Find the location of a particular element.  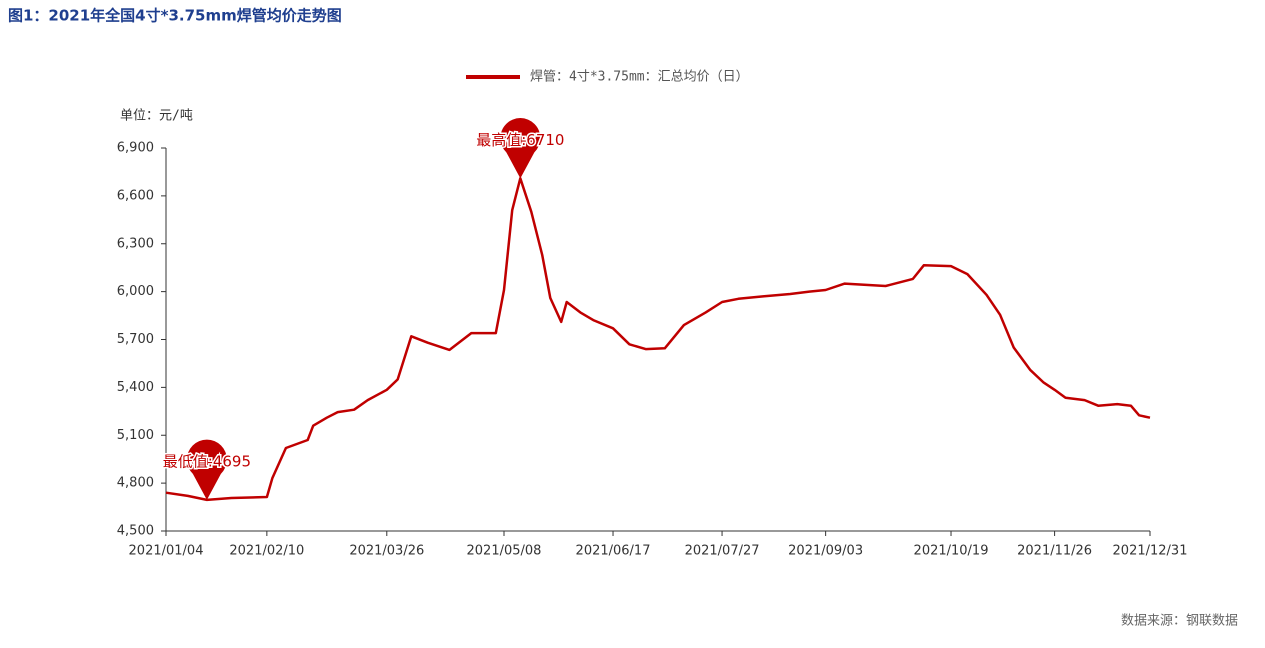

x-tick-label: 2021/12/31 is located at coordinates (1150, 551).